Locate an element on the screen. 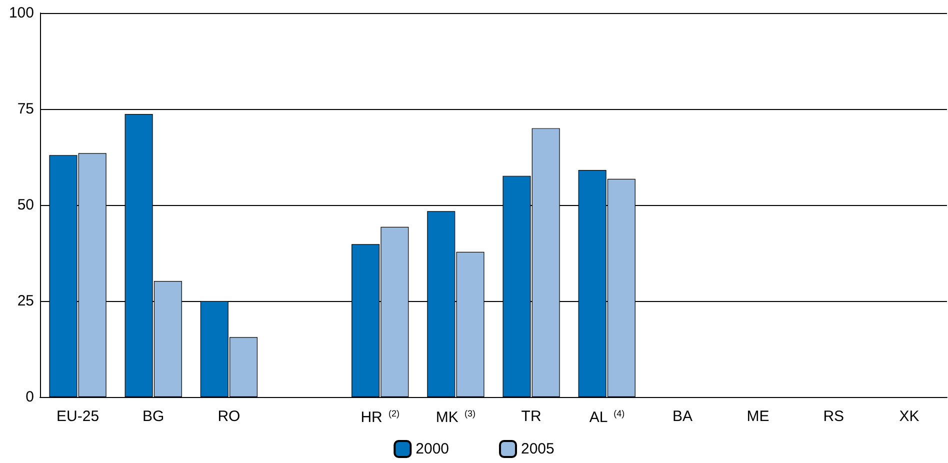  x-tick-label: AL (4) is located at coordinates (607, 417).